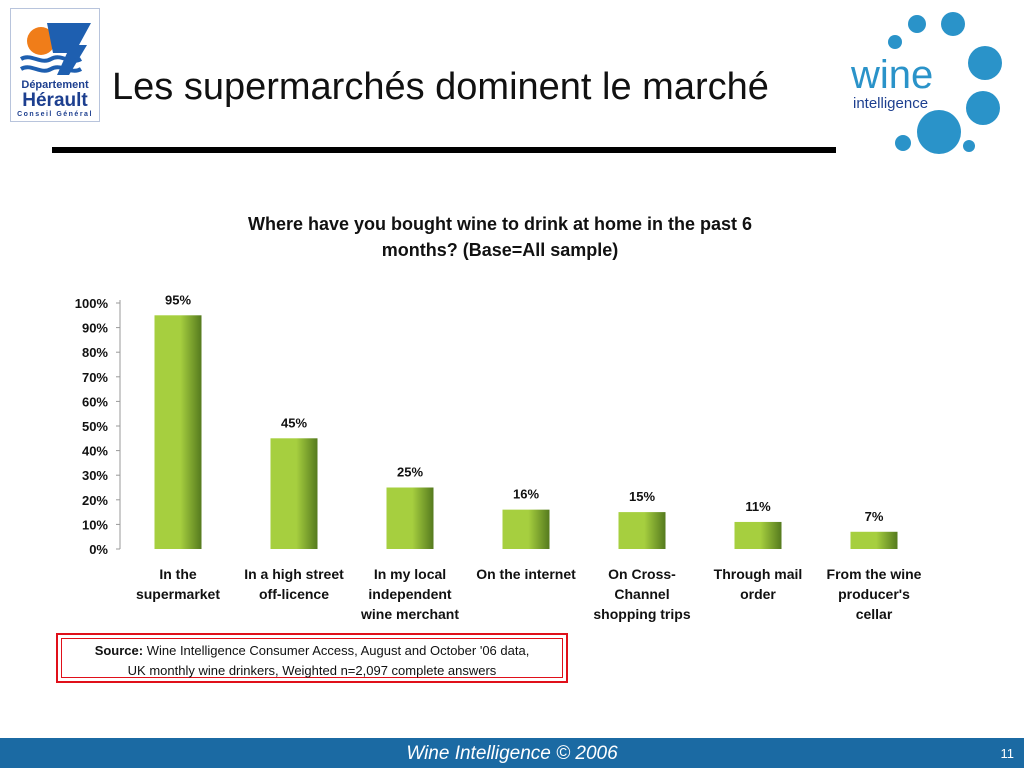  Describe the element at coordinates (92, 303) in the screenshot. I see `y-tick-label: 100%` at that location.